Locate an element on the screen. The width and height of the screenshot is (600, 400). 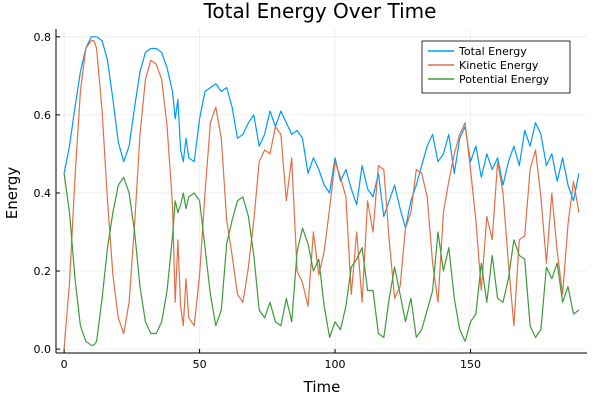
legend-label-total-energy: Total Energy is located at coordinates (492, 51).